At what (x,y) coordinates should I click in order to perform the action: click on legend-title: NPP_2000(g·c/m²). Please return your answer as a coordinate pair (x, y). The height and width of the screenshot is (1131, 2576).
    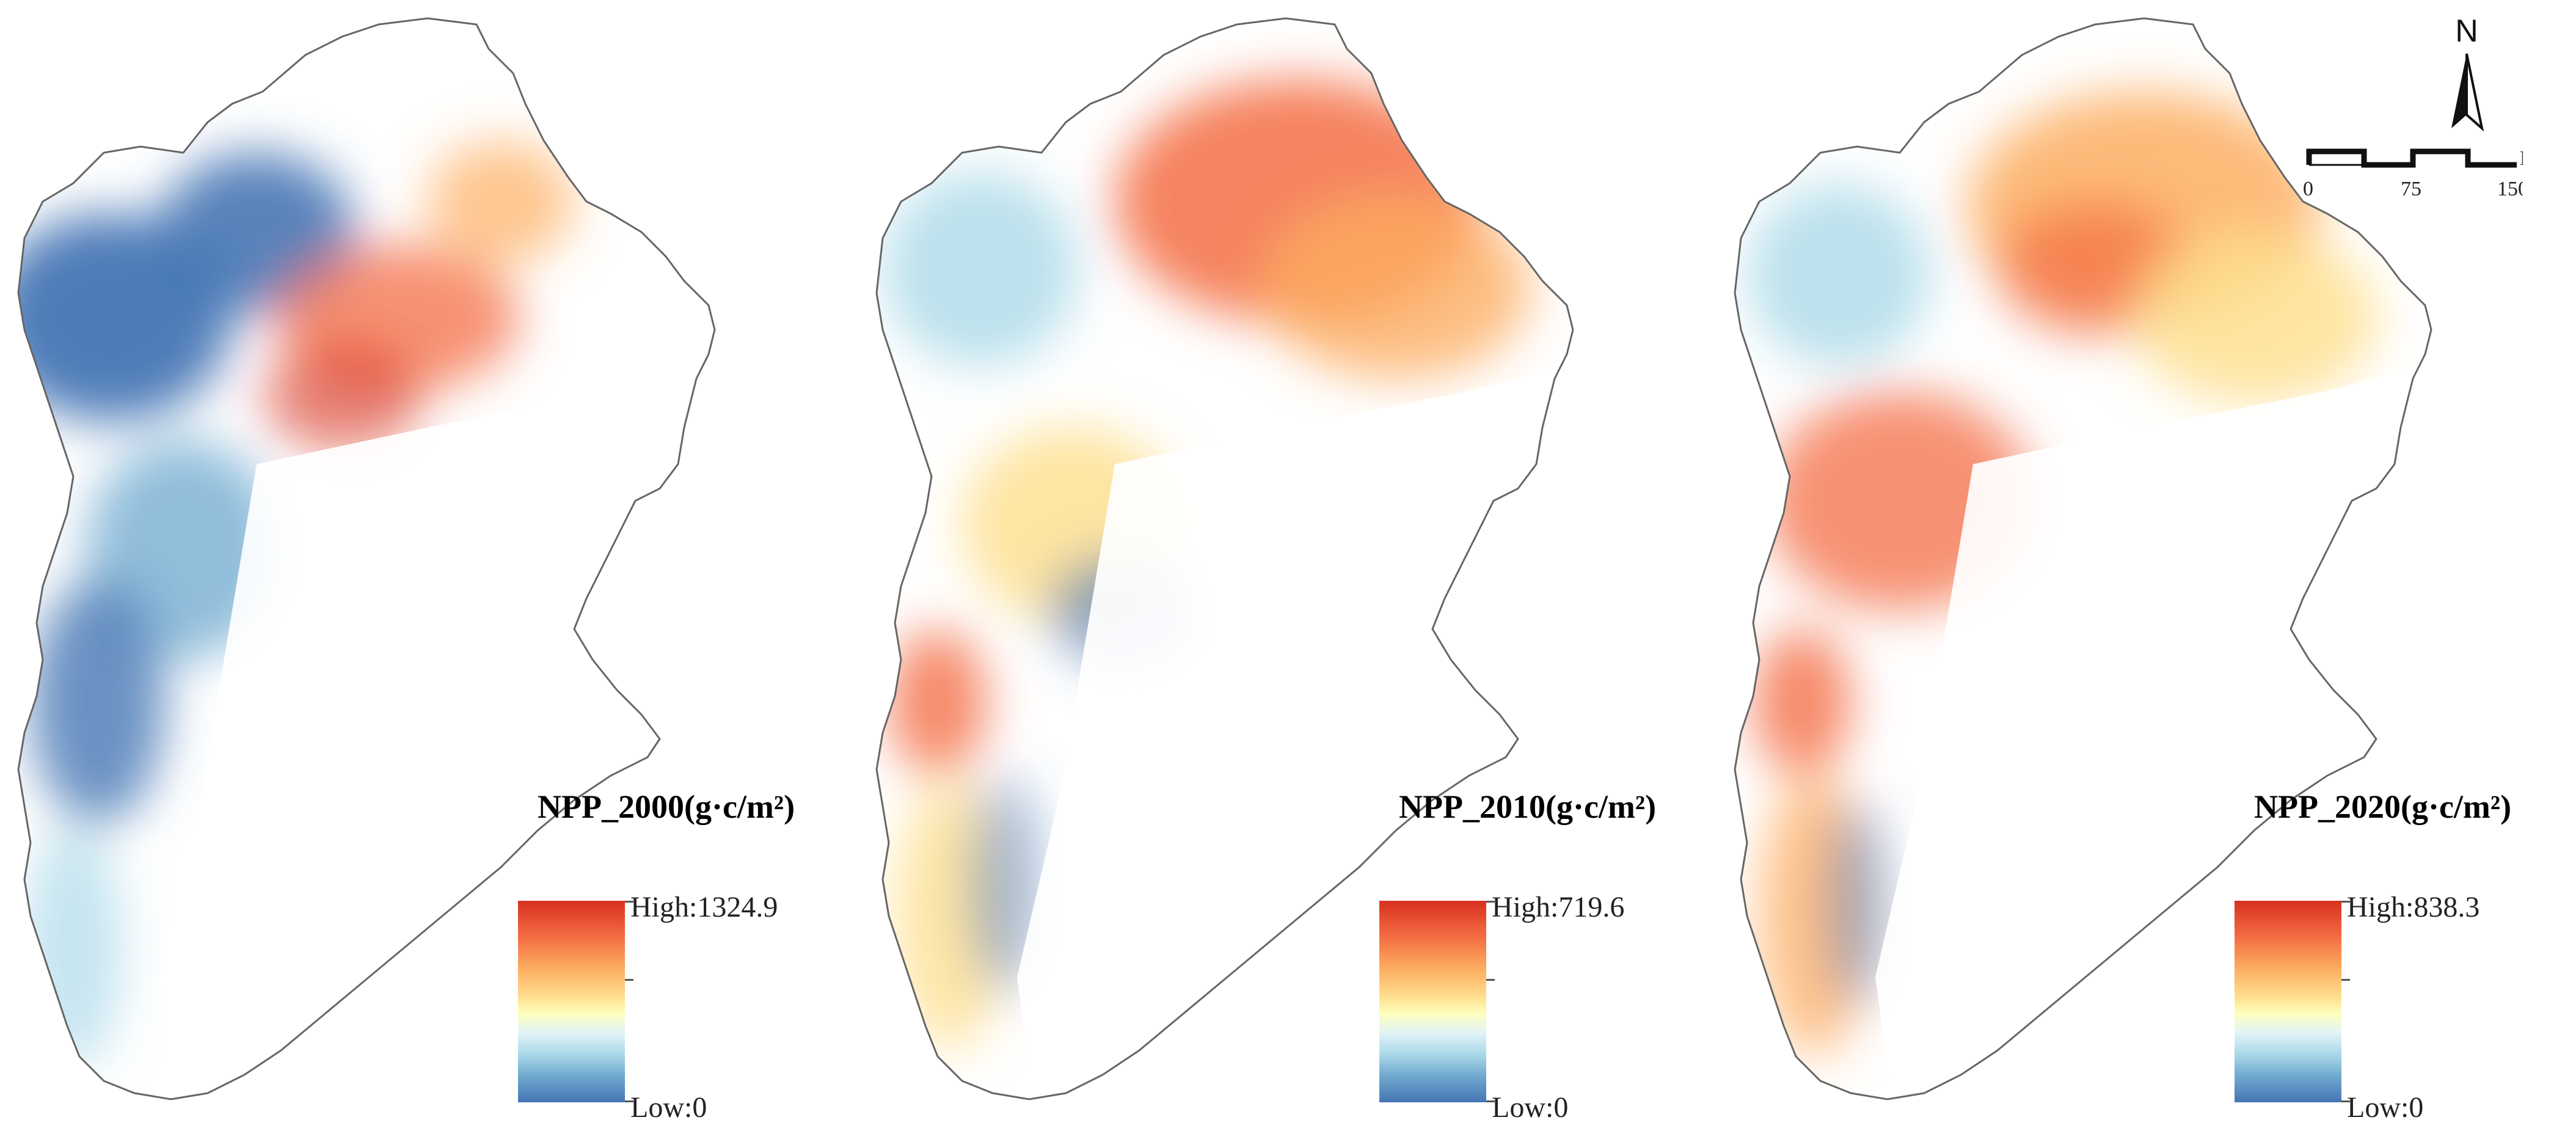
    Looking at the image, I should click on (666, 807).